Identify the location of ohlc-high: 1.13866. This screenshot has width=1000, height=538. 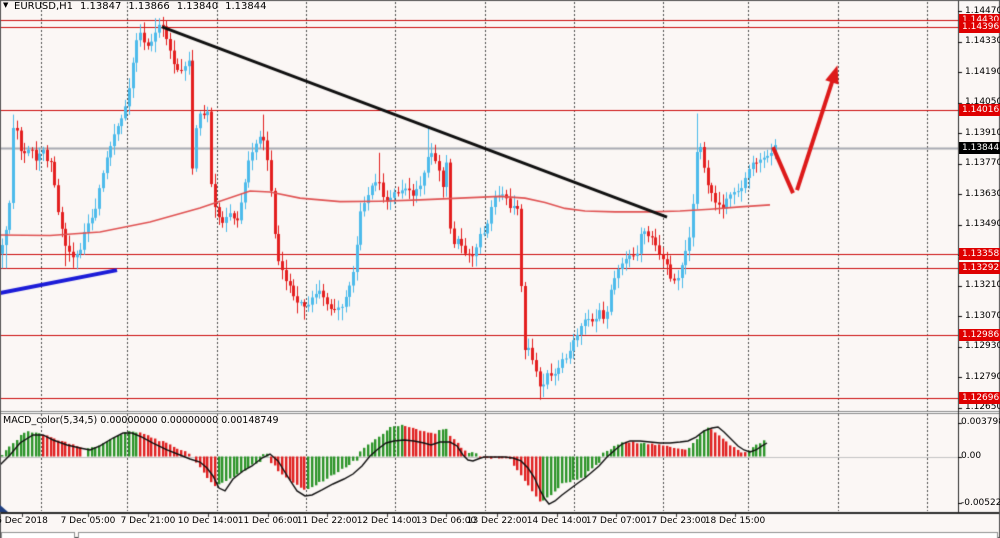
(149, 6).